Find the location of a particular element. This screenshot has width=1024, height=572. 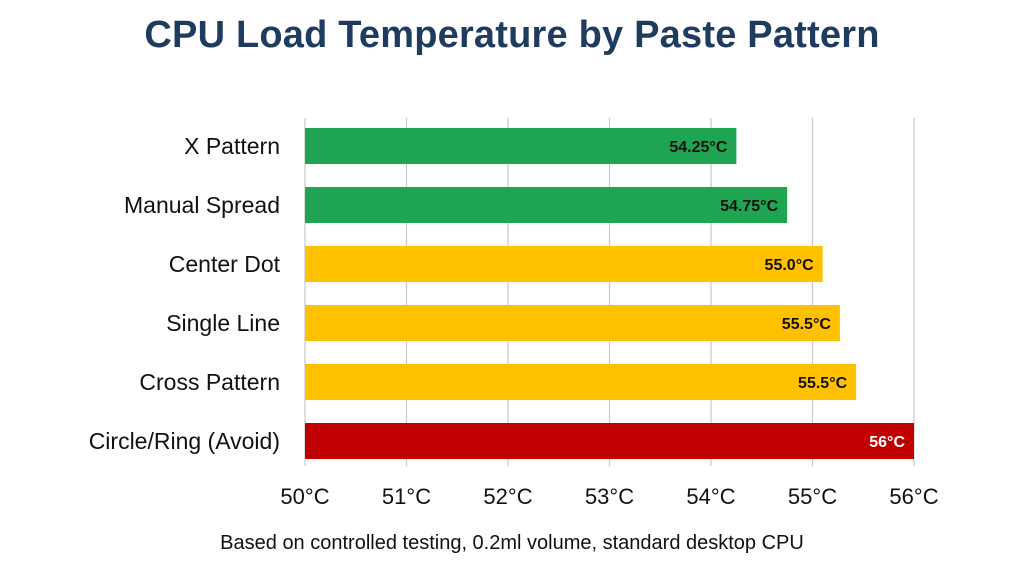

category-label: Cross Pattern is located at coordinates (209, 382).